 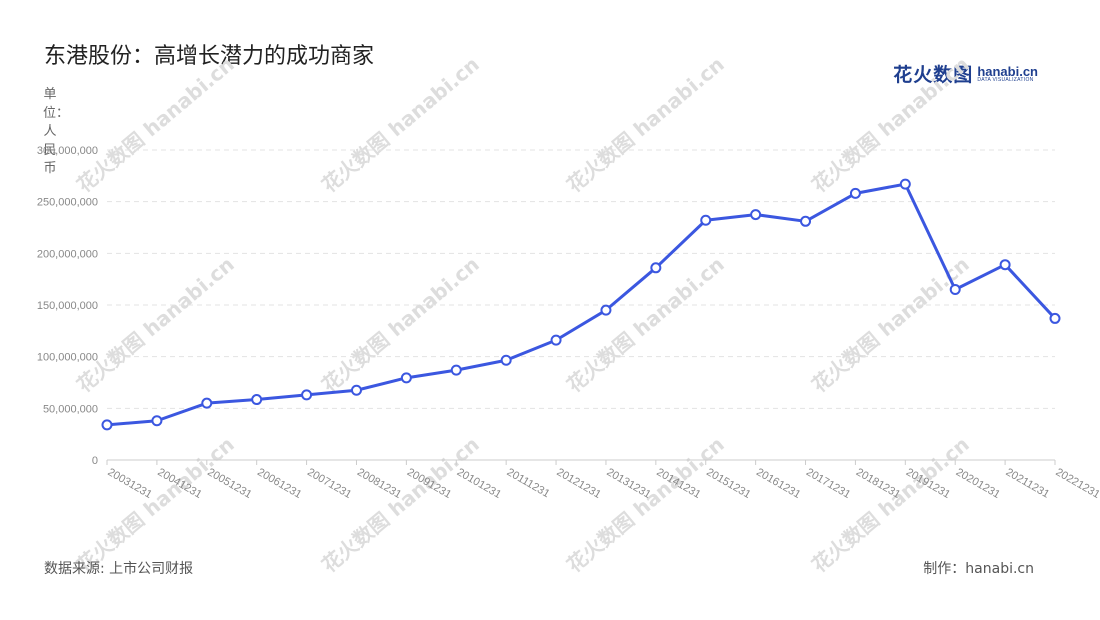 I want to click on x-tick-label: 20201231, so click(x=978, y=483).